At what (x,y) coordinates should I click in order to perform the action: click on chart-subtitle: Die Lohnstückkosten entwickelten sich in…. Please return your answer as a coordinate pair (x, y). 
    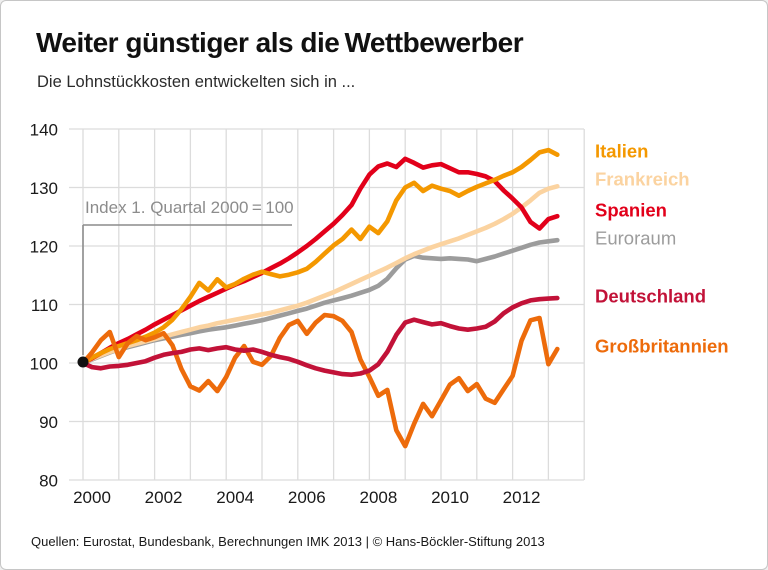
    Looking at the image, I should click on (196, 82).